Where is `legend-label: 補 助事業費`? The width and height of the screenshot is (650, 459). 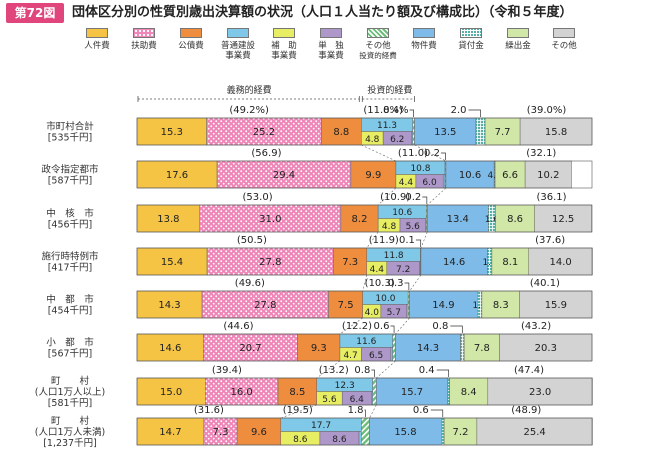 legend-label: 補 助事業費 is located at coordinates (284, 51).